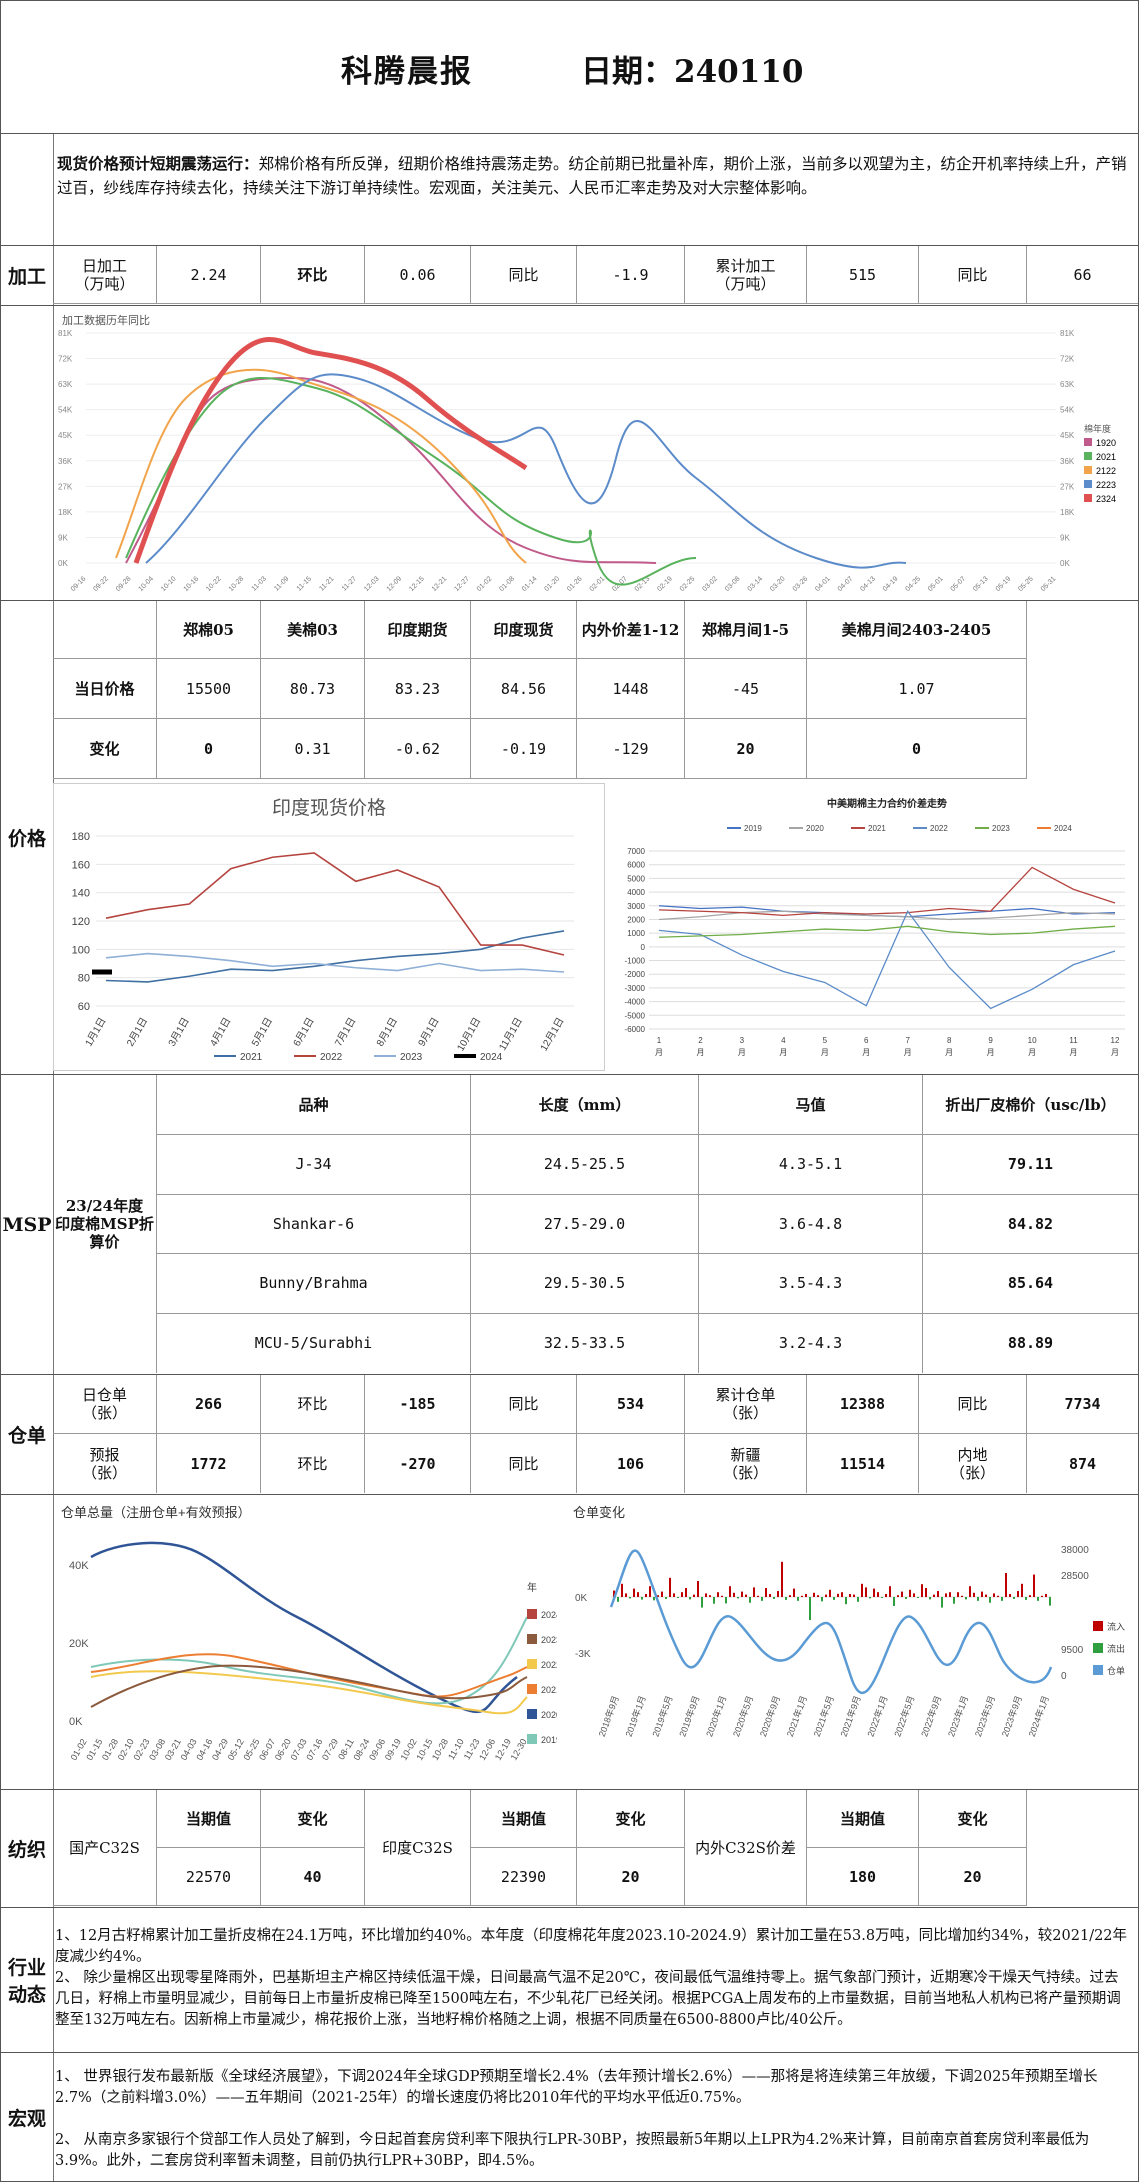  Describe the element at coordinates (418, 1463) in the screenshot. I see `wh-r2-c3: -270` at that location.